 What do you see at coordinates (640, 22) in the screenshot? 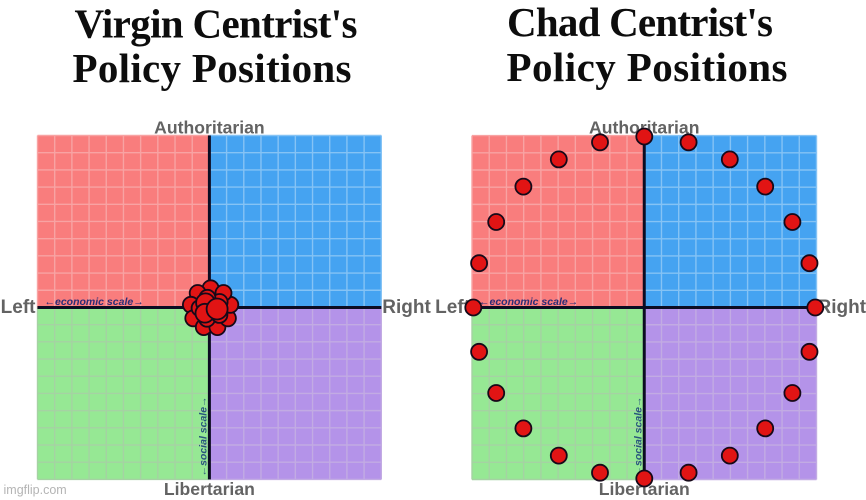
I see `svg-text: Chad Centrist's` at bounding box center [640, 22].